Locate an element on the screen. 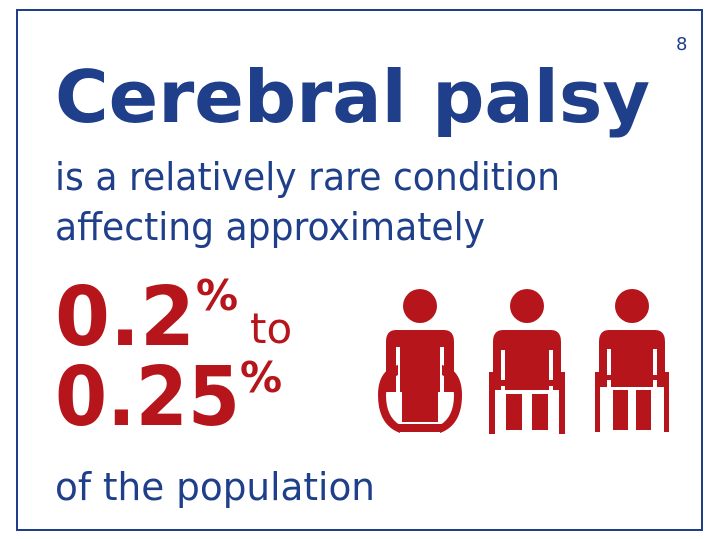 This screenshot has height=539, width=719. subtitle-line: is a relatively rare condition is located at coordinates (307, 177).